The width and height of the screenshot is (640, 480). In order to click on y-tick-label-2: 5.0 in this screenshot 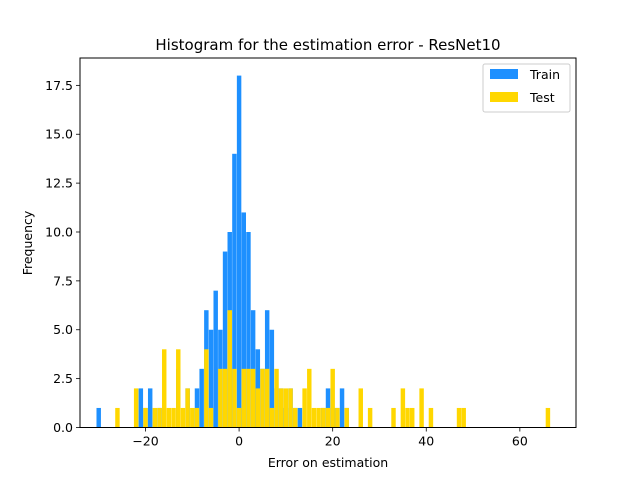, I will do `click(63, 329)`.